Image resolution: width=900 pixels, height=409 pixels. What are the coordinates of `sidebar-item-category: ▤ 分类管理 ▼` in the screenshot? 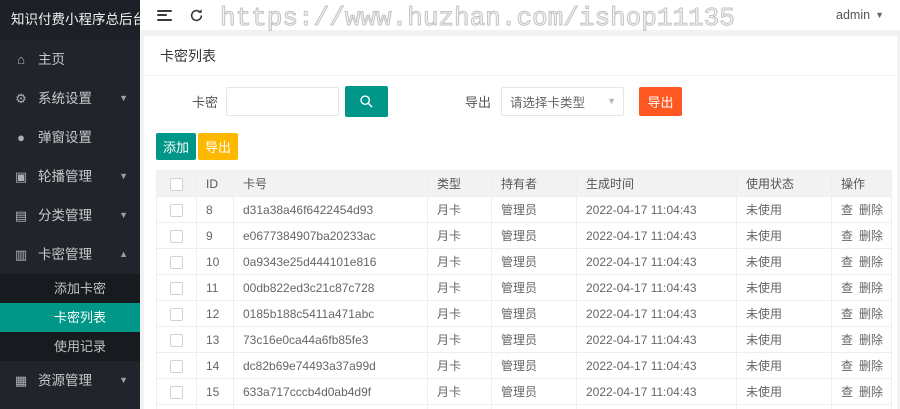 It's located at (70, 215).